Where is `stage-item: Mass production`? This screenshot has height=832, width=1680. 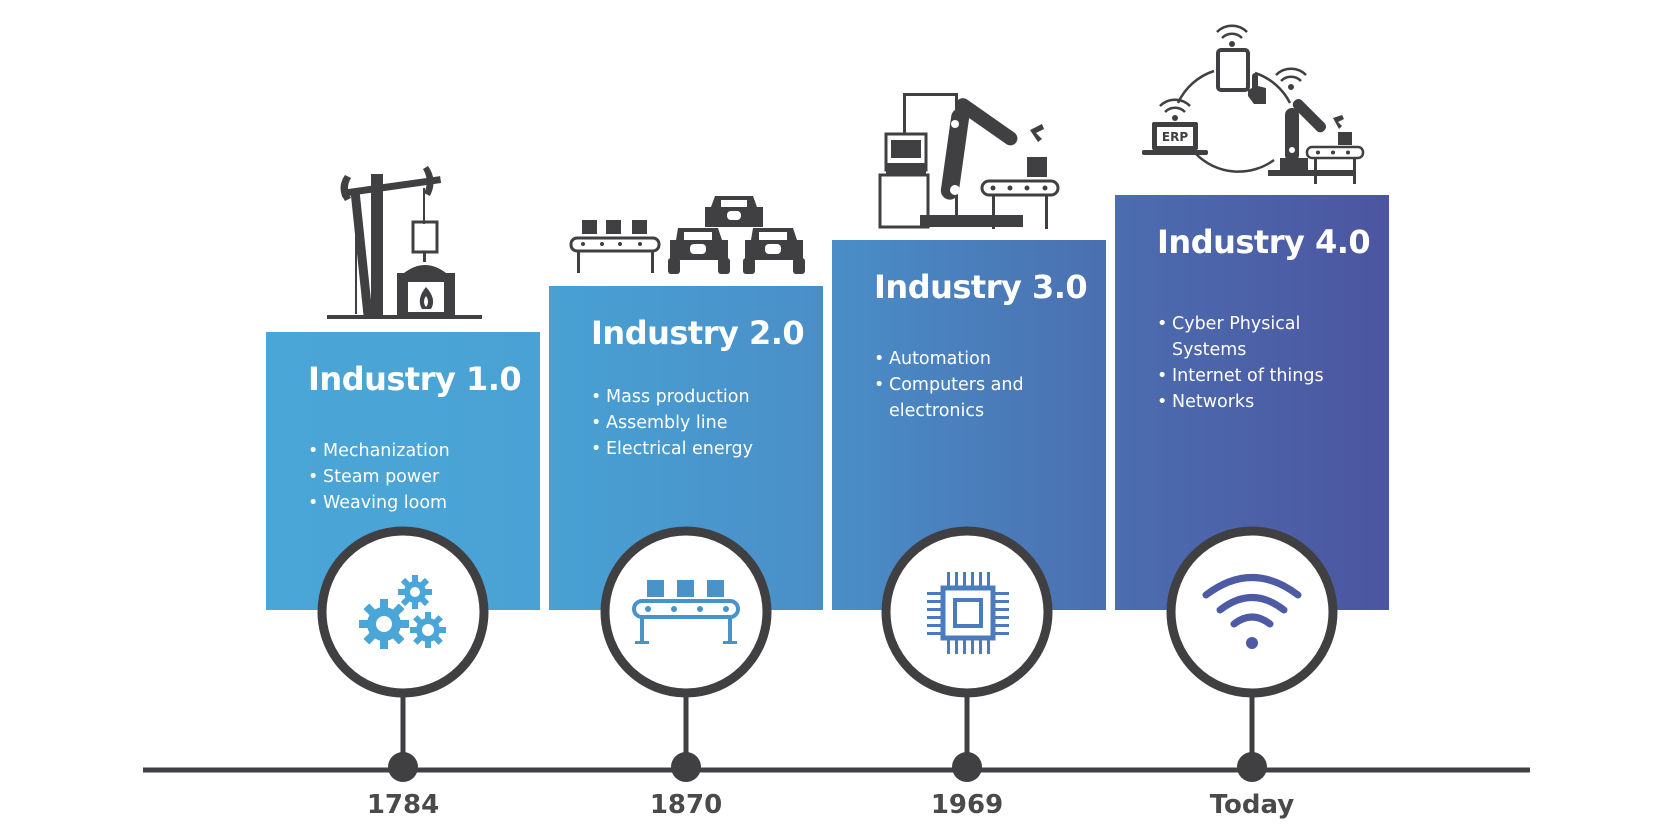
stage-item: Mass production is located at coordinates (672, 397).